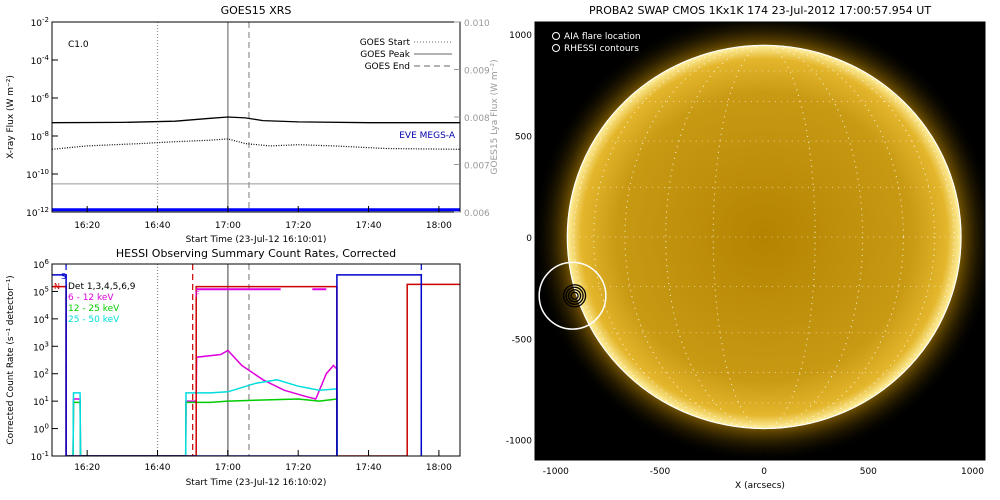 Image resolution: width=1000 pixels, height=500 pixels. I want to click on hessi-marker-F: F, so click(197, 294).